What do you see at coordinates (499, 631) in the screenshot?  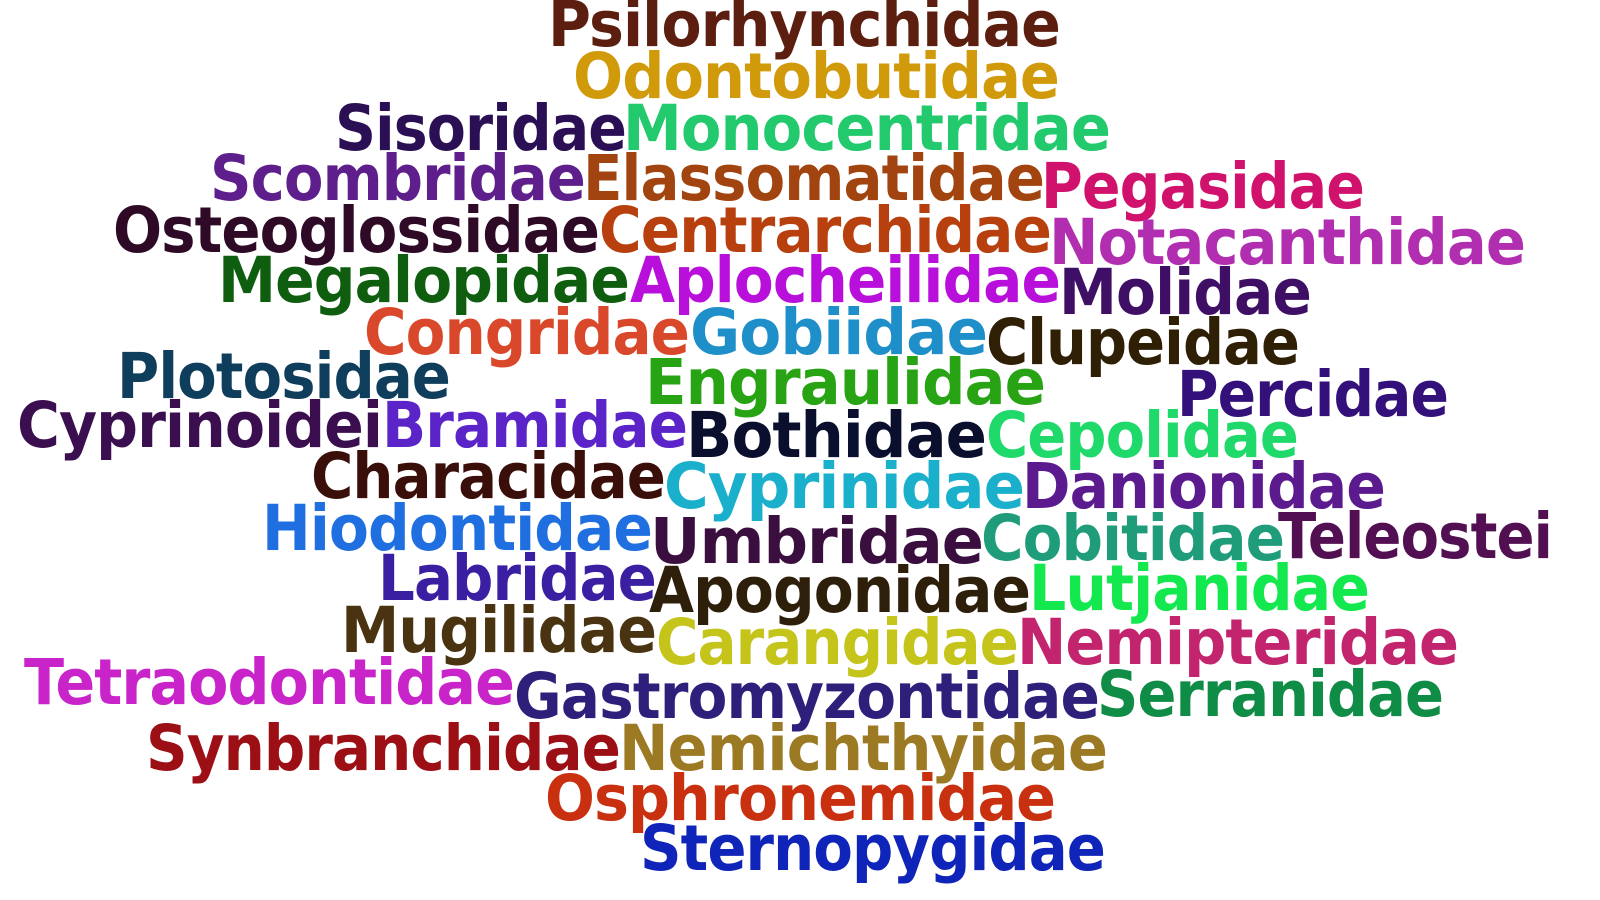 I see `word-mugilidae: Mugilidae` at bounding box center [499, 631].